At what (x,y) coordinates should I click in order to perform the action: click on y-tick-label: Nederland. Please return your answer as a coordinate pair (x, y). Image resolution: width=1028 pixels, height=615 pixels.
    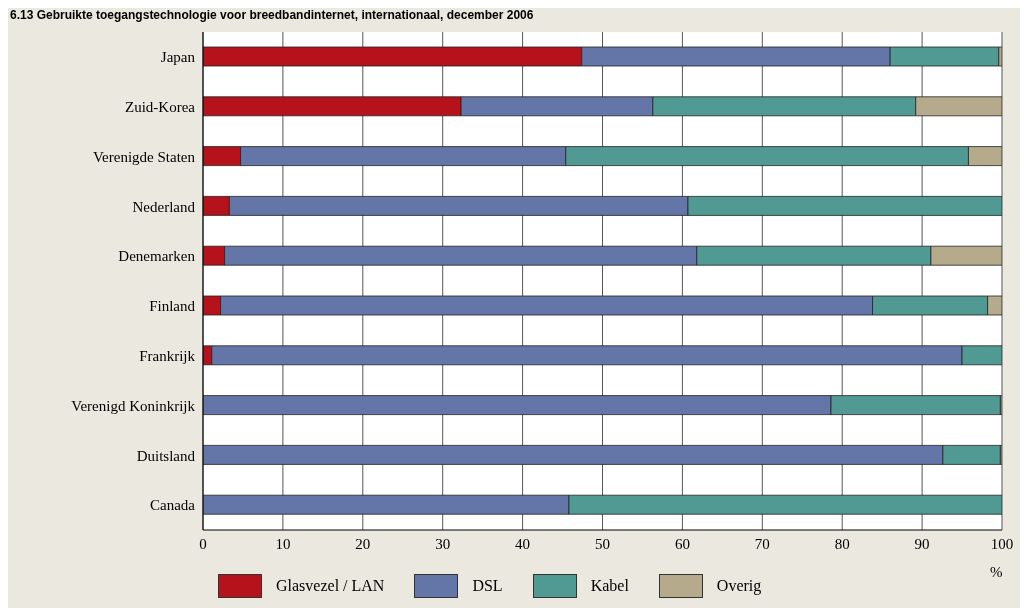
    Looking at the image, I should click on (164, 206).